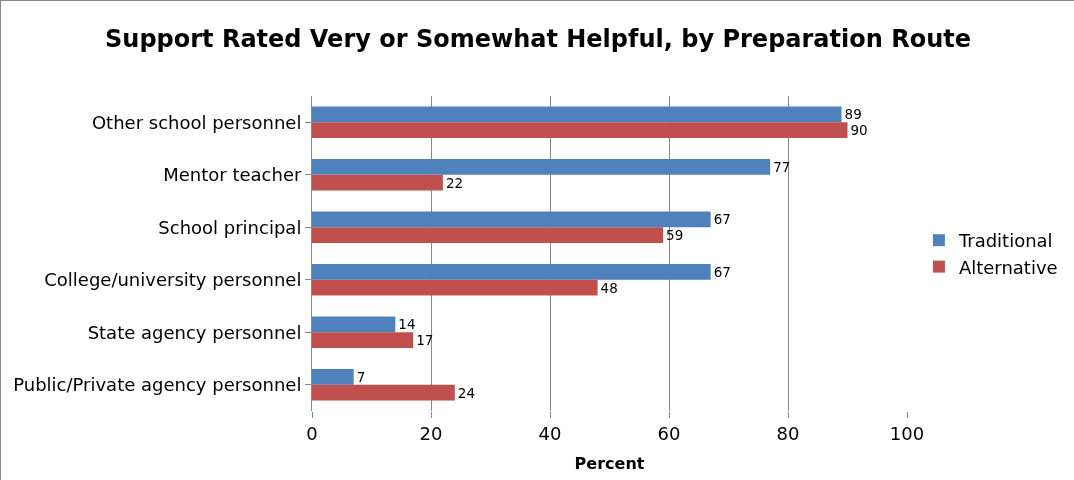  What do you see at coordinates (361, 376) in the screenshot?
I see `data-label: 7` at bounding box center [361, 376].